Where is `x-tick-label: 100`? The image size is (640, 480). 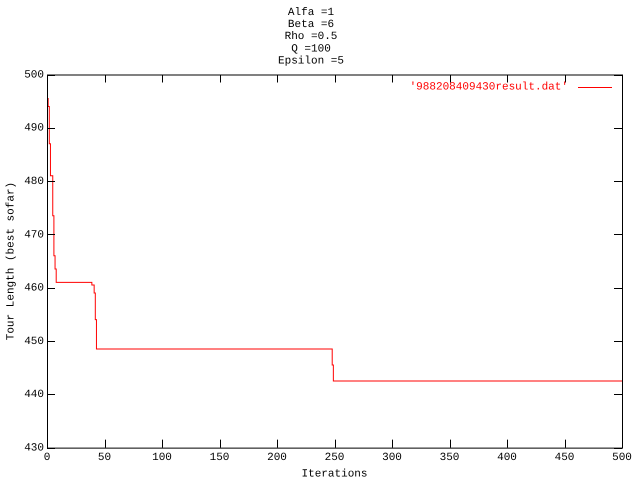
x-tick-label: 100 is located at coordinates (162, 458).